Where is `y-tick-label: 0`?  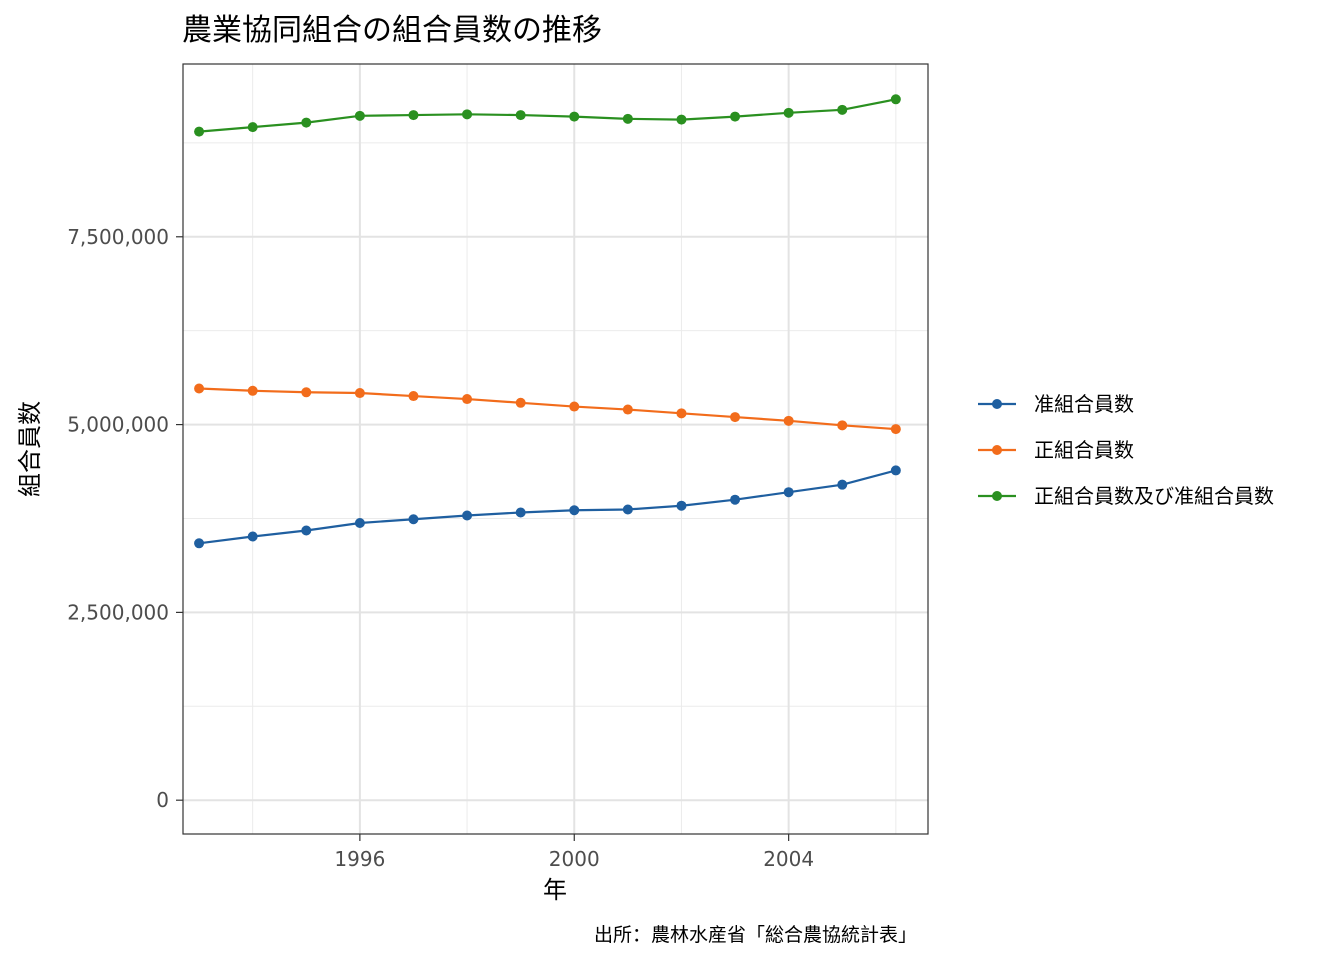
y-tick-label: 0 is located at coordinates (162, 800).